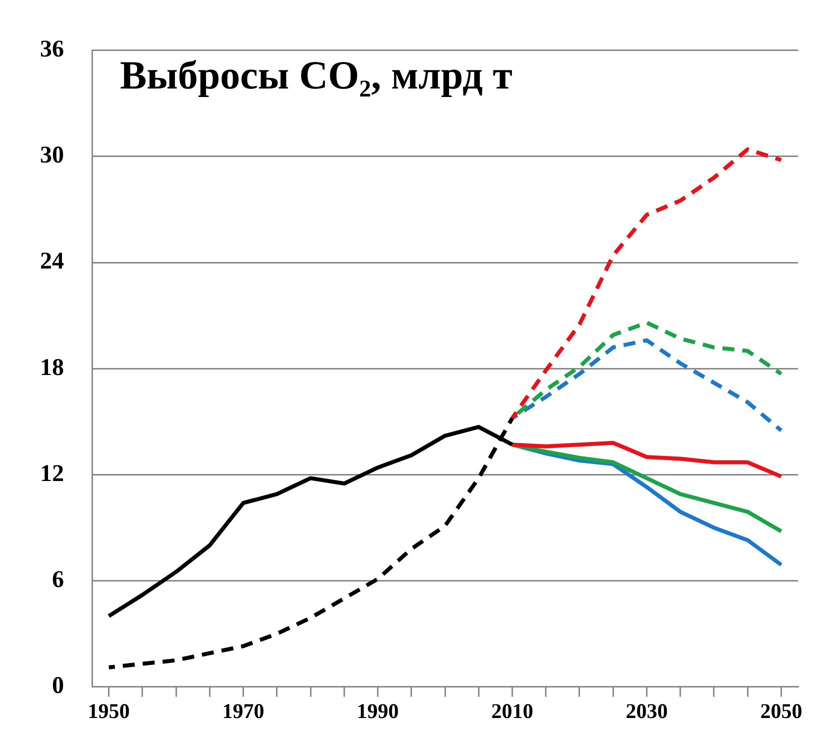  I want to click on x-tick-label: 1990, so click(377, 710).